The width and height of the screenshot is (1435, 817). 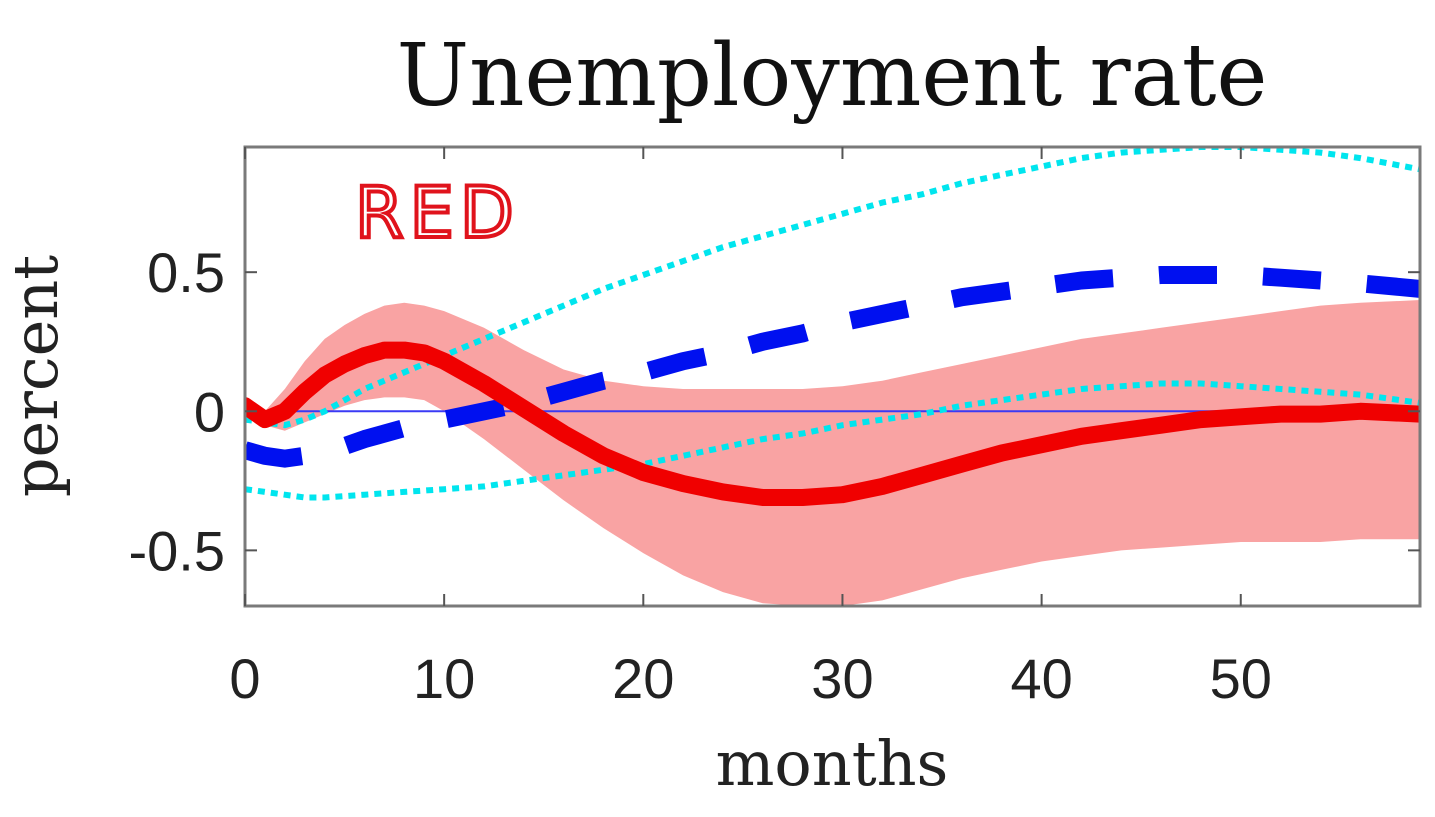 I want to click on handwritten-annotation: RED, so click(x=437, y=213).